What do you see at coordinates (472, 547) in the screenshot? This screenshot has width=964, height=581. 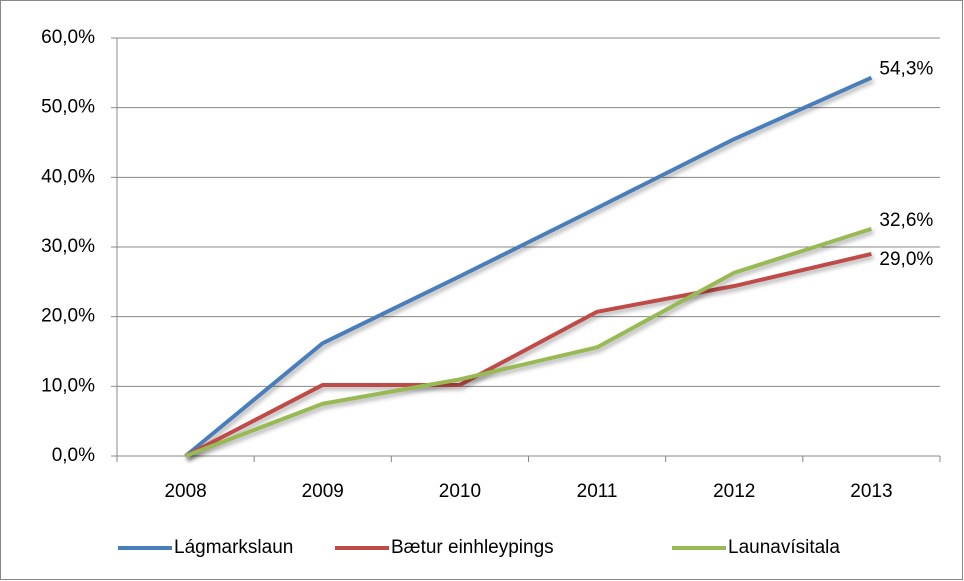 I see `legend-label: Bætur einhleypings` at bounding box center [472, 547].